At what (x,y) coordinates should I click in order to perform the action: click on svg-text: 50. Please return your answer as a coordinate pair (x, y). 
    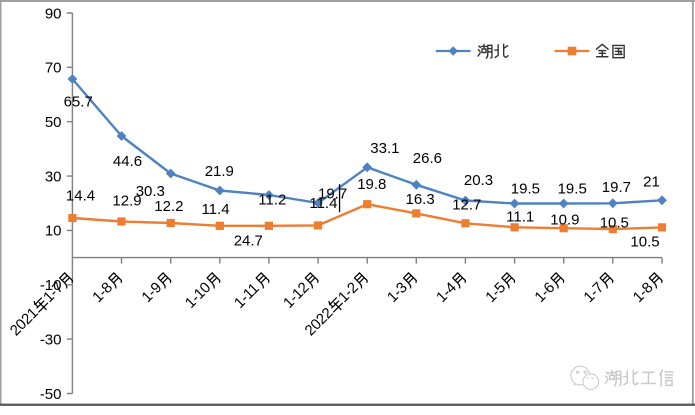
    Looking at the image, I should click on (53, 122).